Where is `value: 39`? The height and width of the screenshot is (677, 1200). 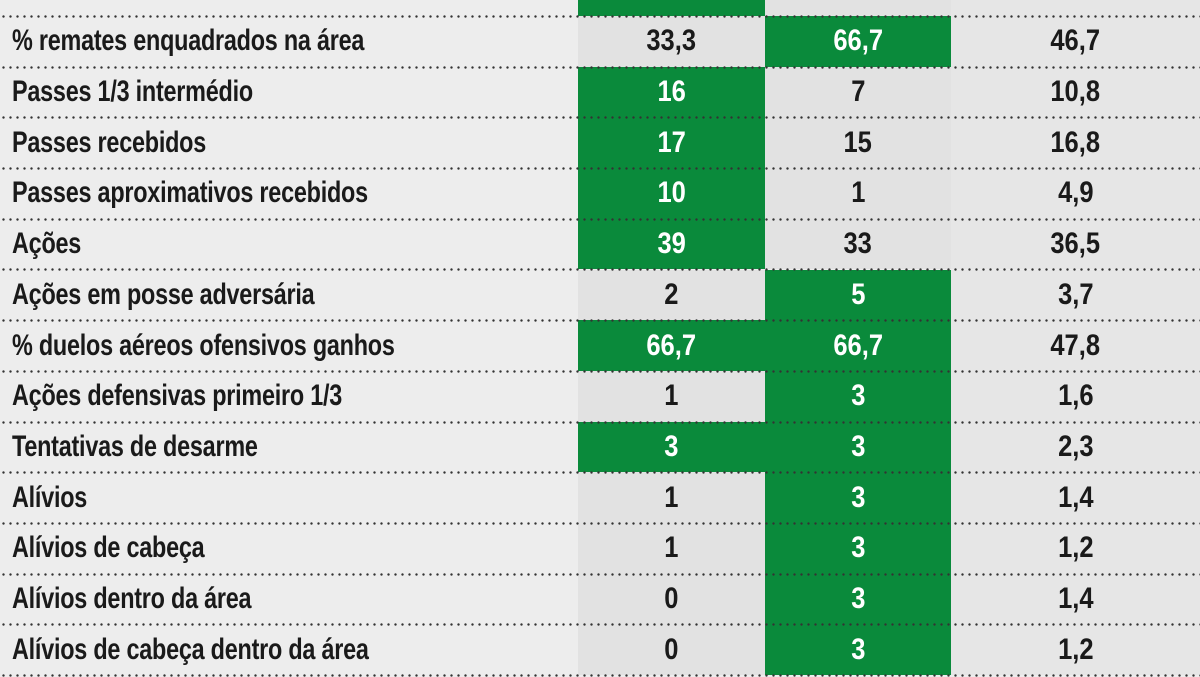
value: 39 is located at coordinates (671, 244).